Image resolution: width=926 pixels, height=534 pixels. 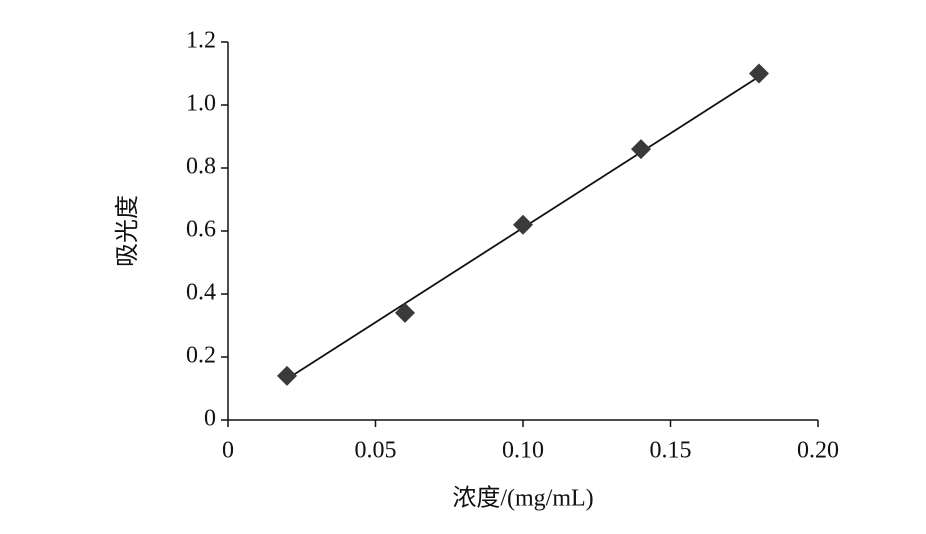 What do you see at coordinates (523, 451) in the screenshot?
I see `x-tick-label: 0.10` at bounding box center [523, 451].